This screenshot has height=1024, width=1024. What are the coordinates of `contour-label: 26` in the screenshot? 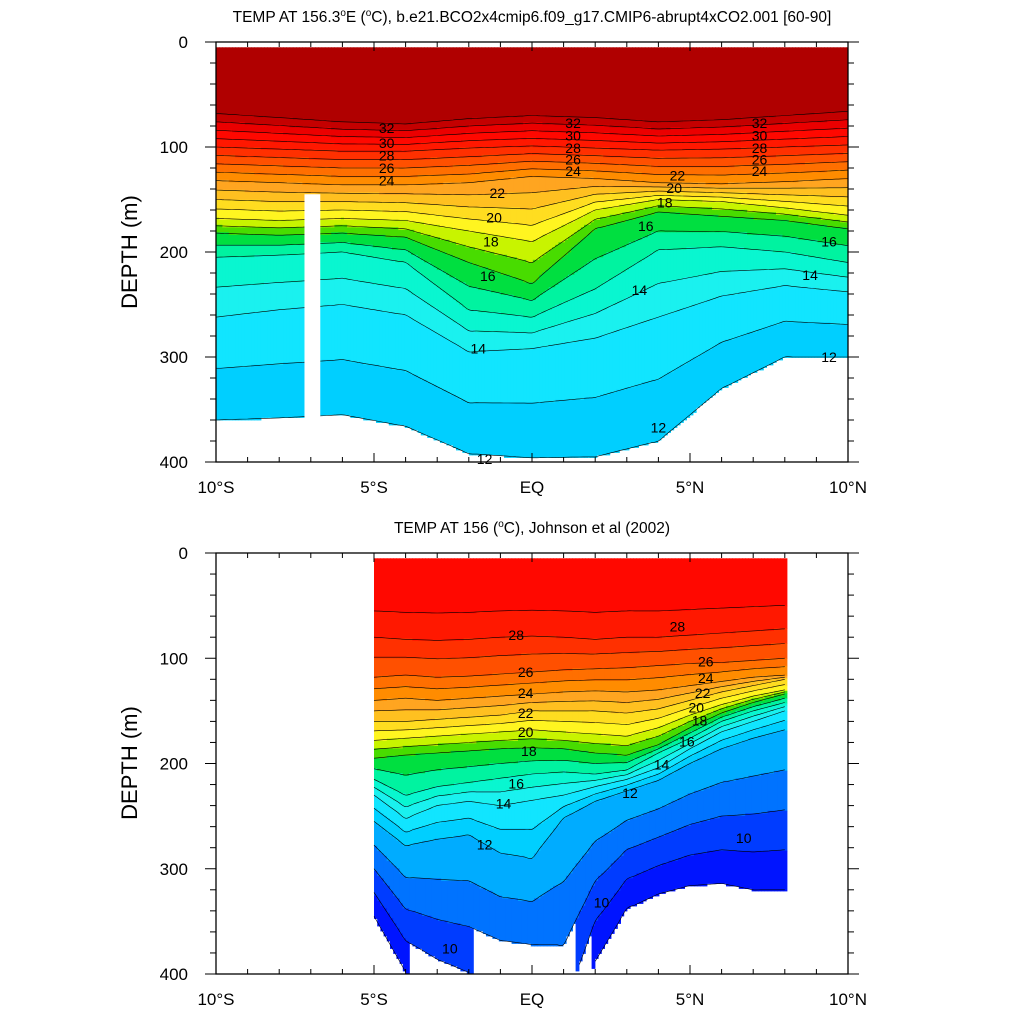 It's located at (760, 160).